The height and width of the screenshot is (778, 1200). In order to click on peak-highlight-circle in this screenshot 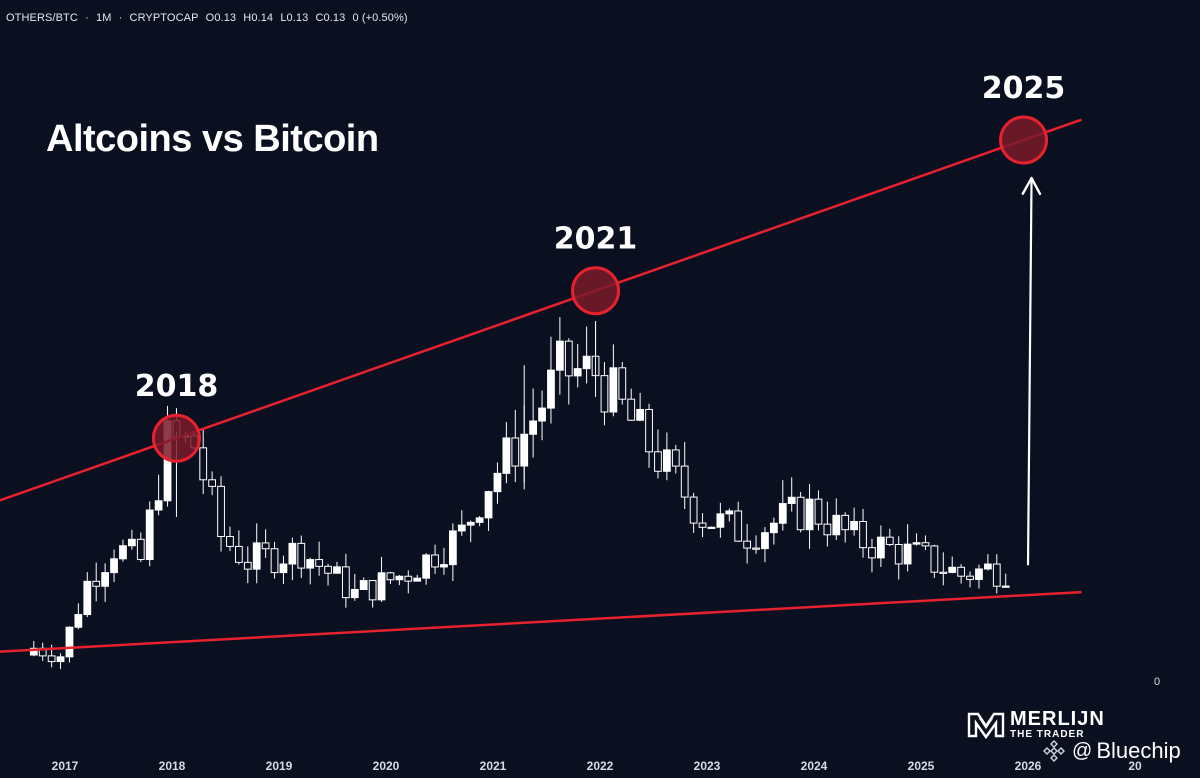, I will do `click(596, 291)`.